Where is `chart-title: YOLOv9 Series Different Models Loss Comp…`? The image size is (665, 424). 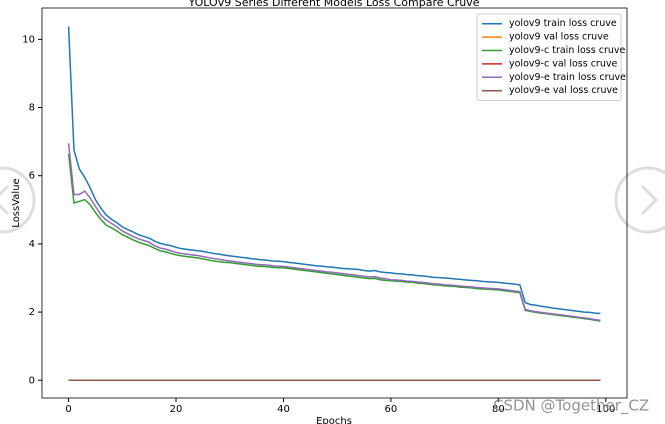
chart-title: YOLOv9 Series Different Models Loss Comp… is located at coordinates (334, 4).